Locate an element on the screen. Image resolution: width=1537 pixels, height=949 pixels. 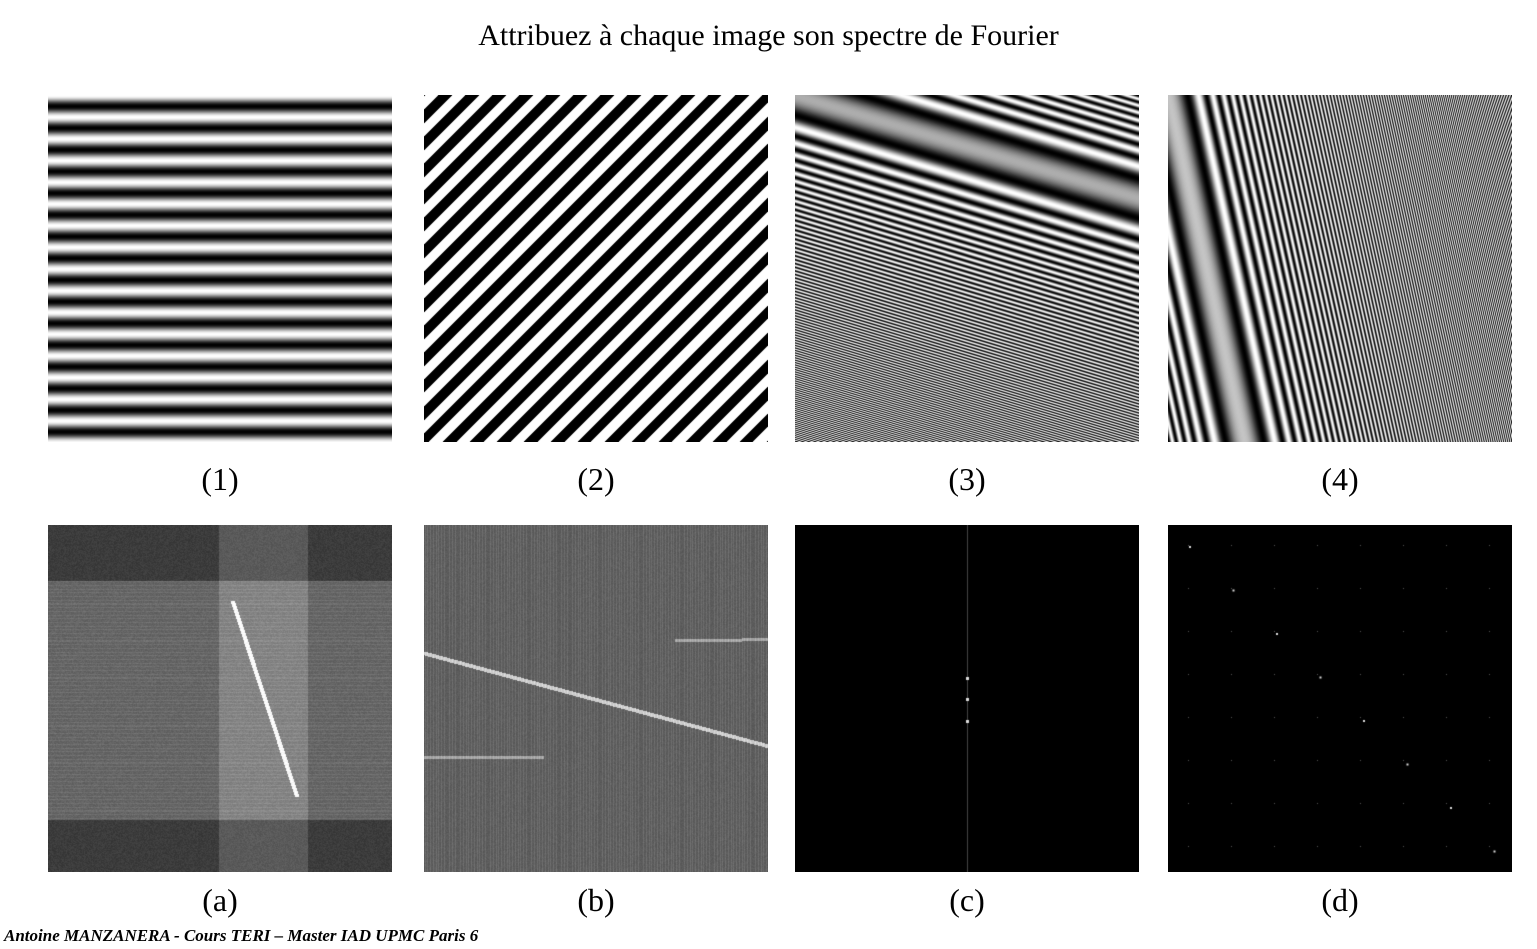
spectrum-label-c: (c) is located at coordinates (967, 900).